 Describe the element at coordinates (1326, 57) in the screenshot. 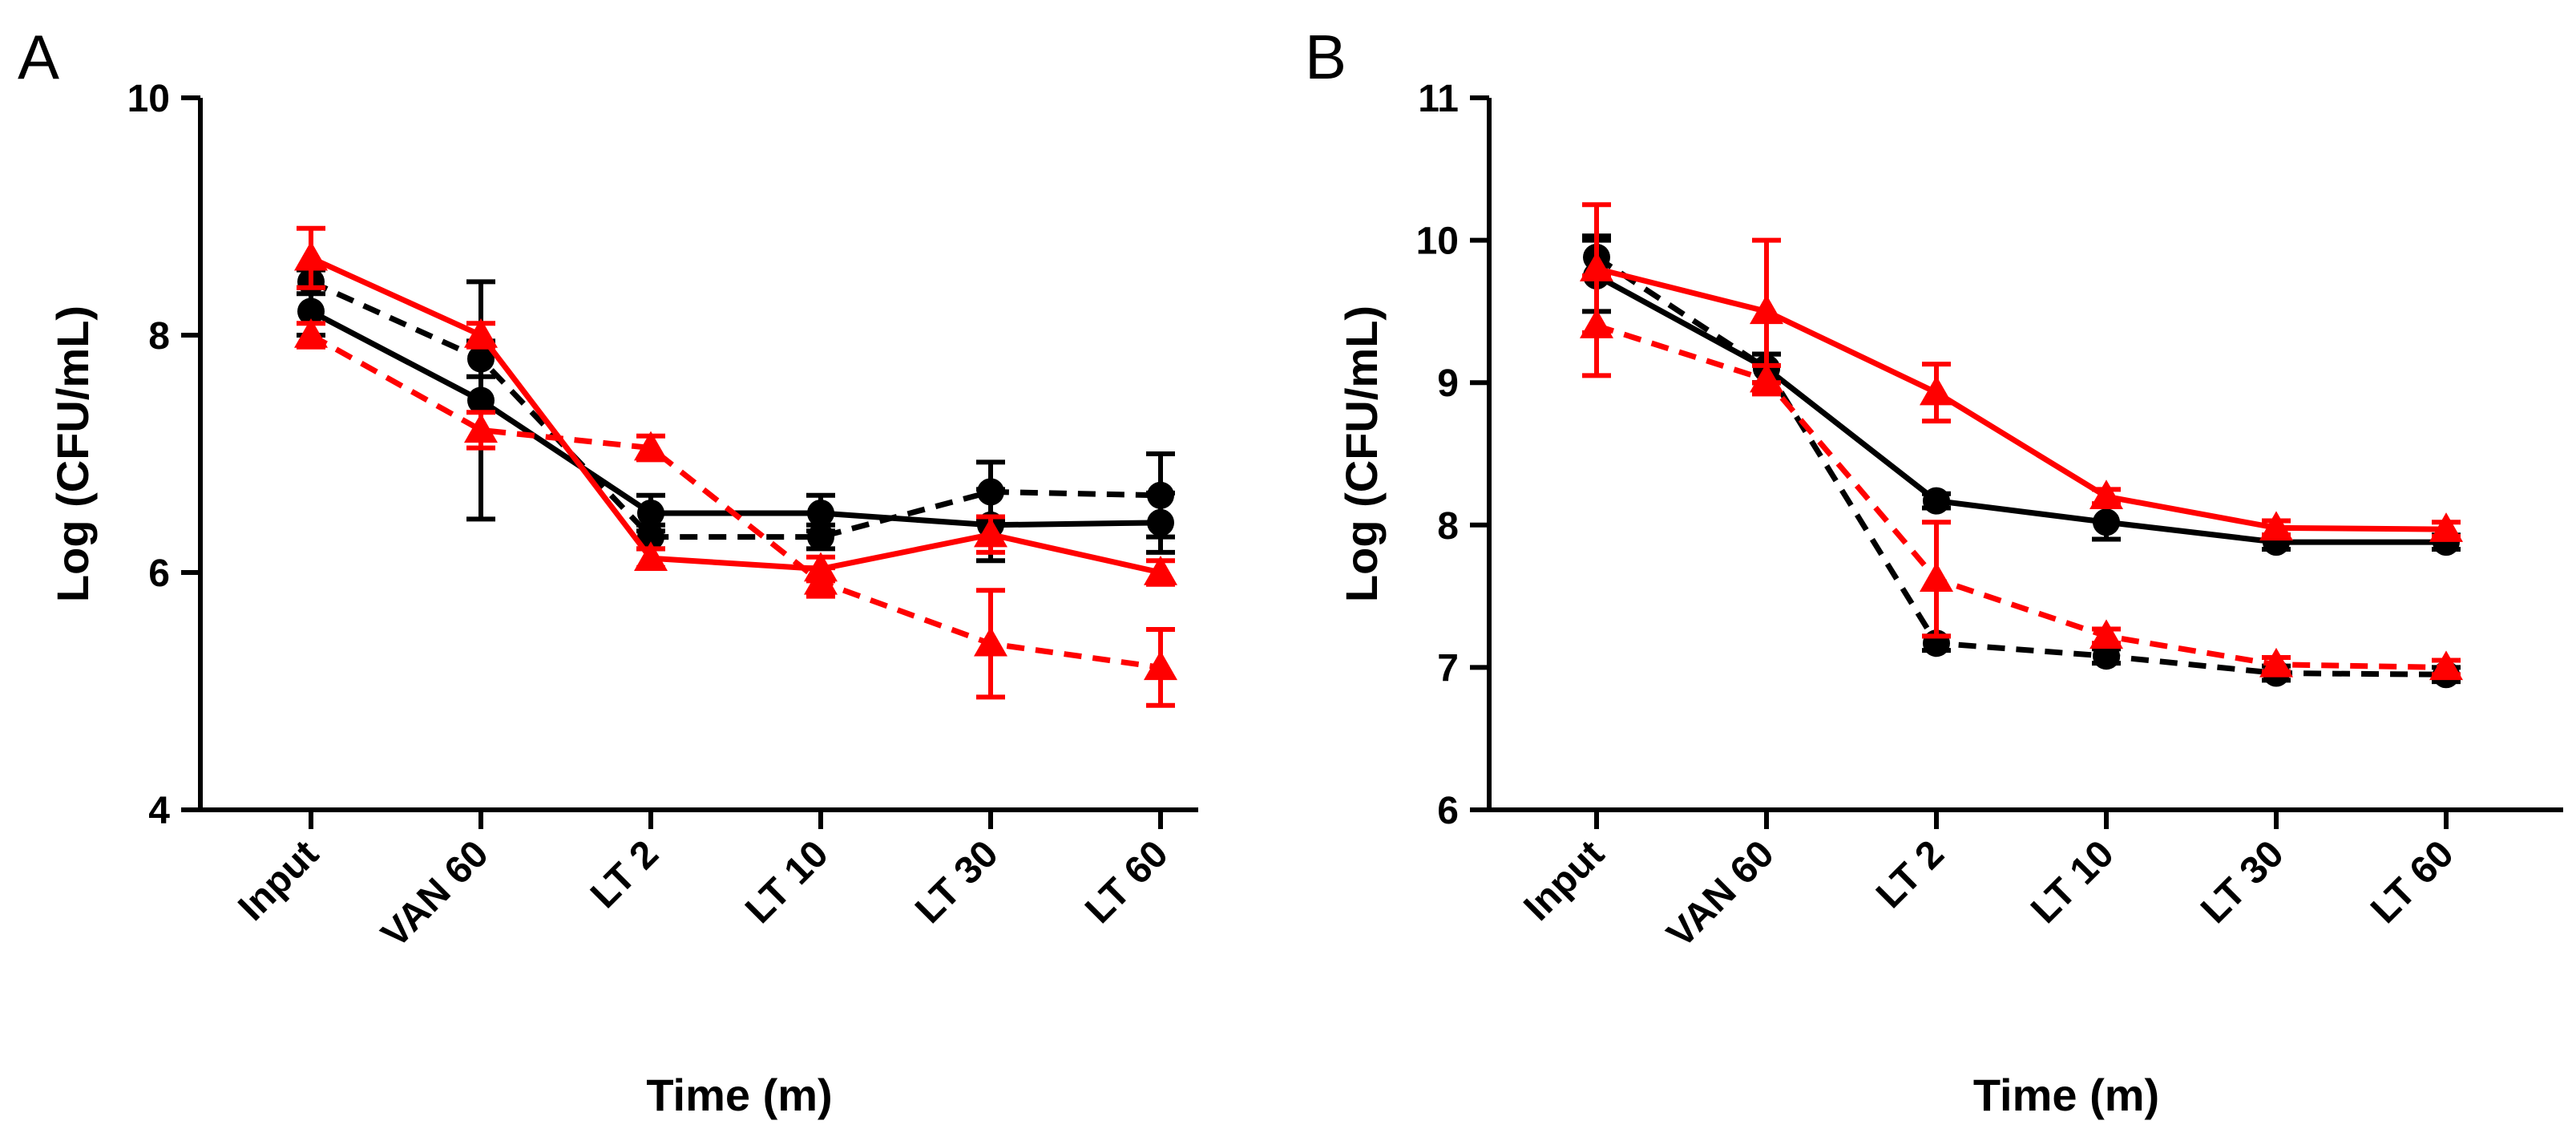

I see `panel-label: B` at that location.